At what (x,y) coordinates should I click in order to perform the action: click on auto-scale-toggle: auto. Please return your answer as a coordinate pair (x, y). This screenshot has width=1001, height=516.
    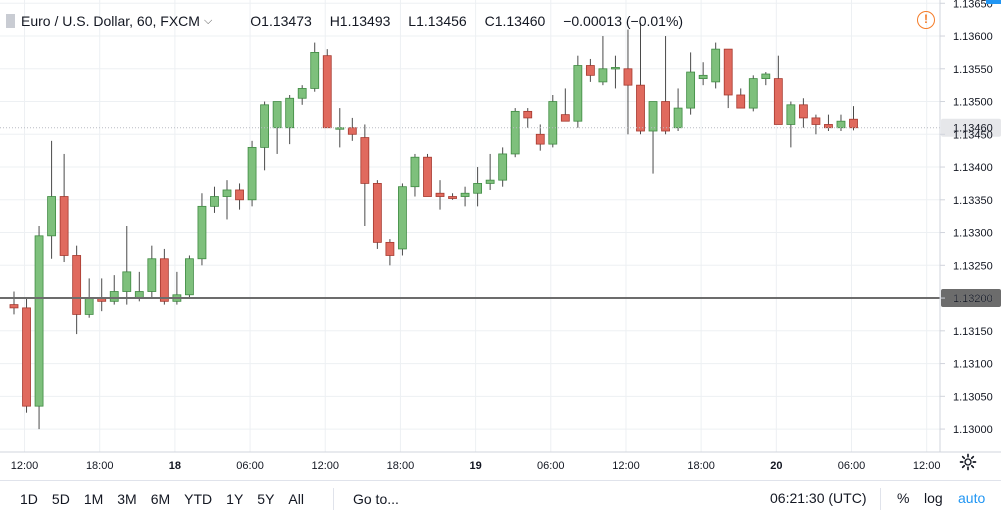
    Looking at the image, I should click on (972, 498).